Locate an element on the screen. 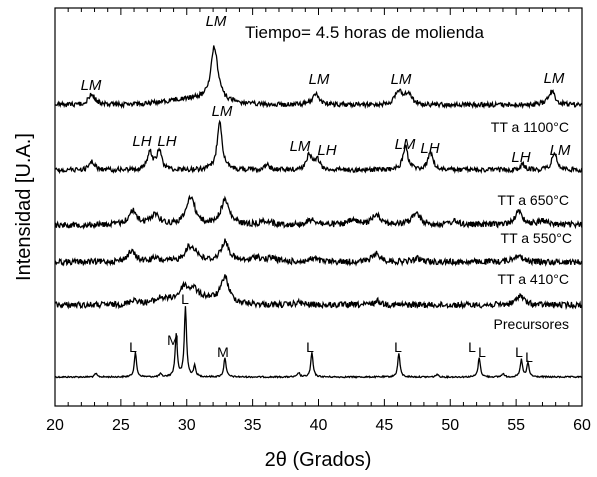 This screenshot has width=597, height=477. series-label-410: TT a 410°C is located at coordinates (533, 279).